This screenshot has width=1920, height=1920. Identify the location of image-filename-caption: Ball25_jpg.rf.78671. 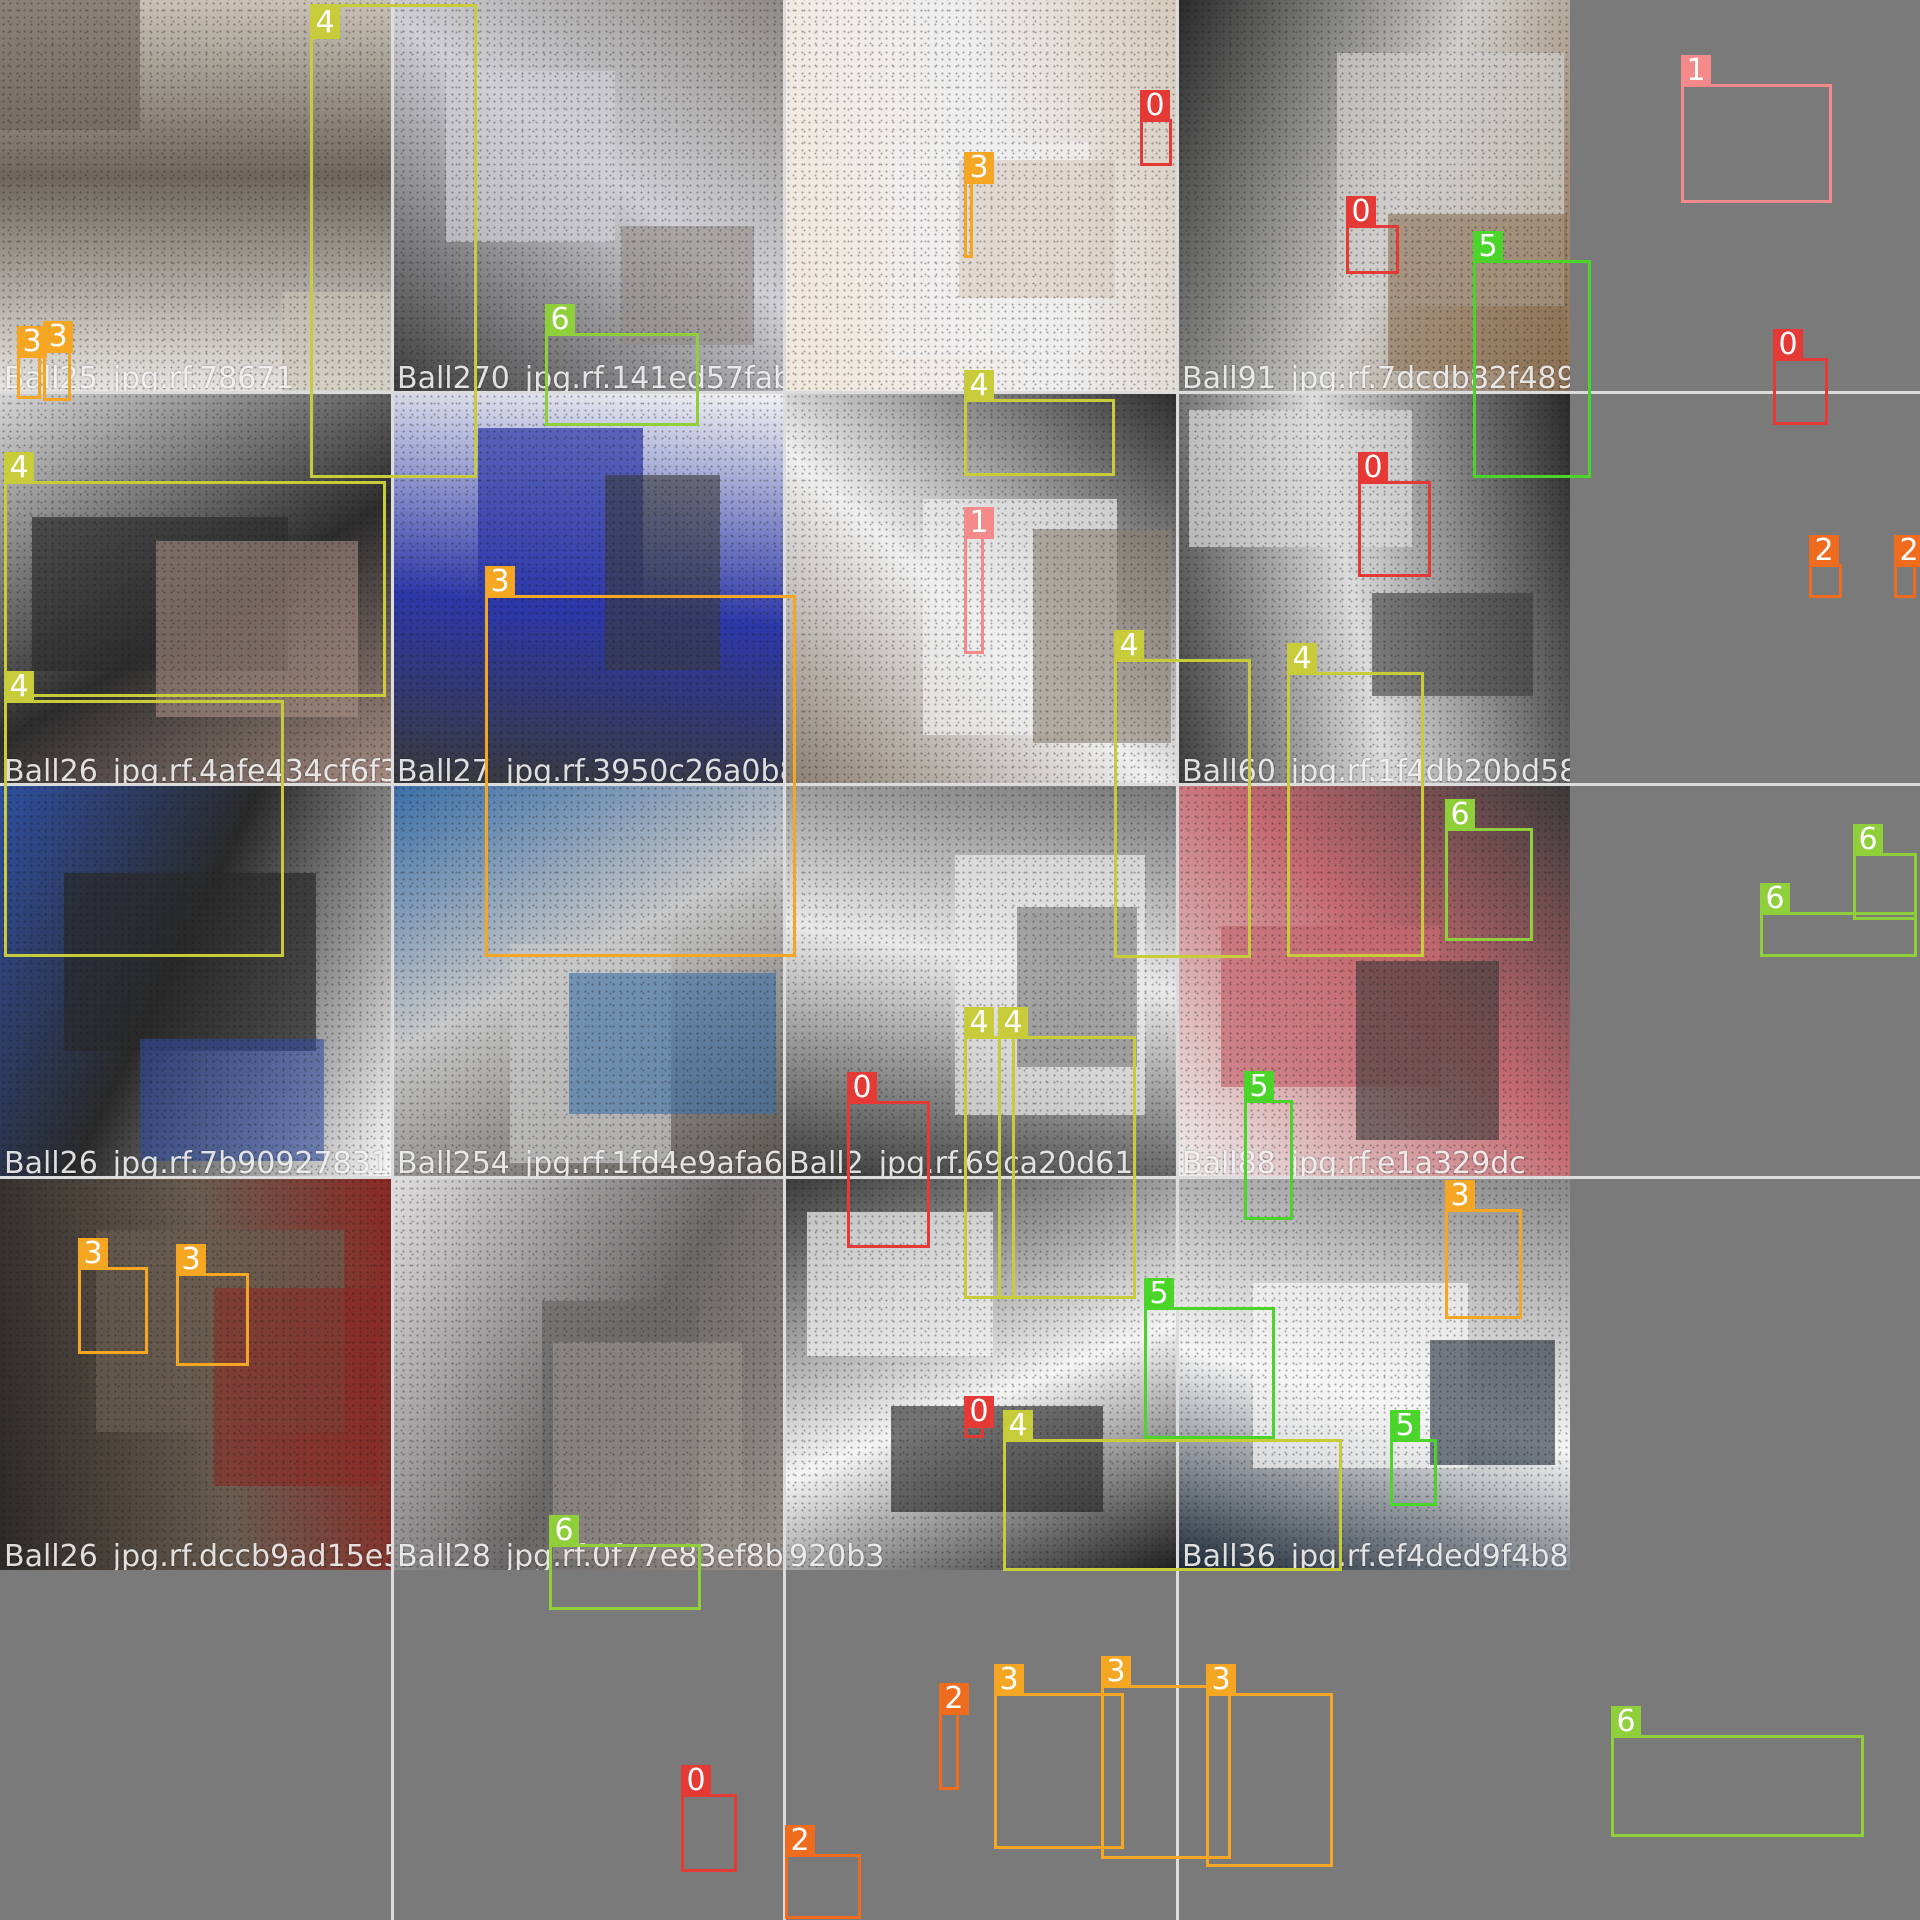
(149, 376).